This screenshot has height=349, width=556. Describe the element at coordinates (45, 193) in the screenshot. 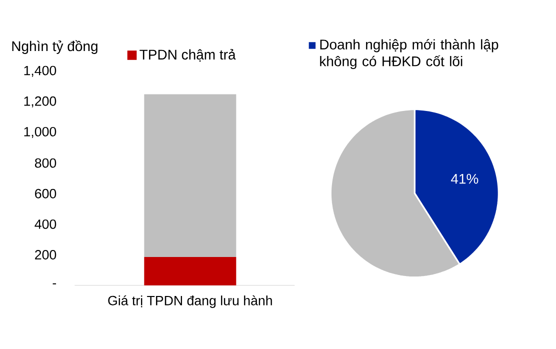

I see `y-tick-label: 600` at that location.